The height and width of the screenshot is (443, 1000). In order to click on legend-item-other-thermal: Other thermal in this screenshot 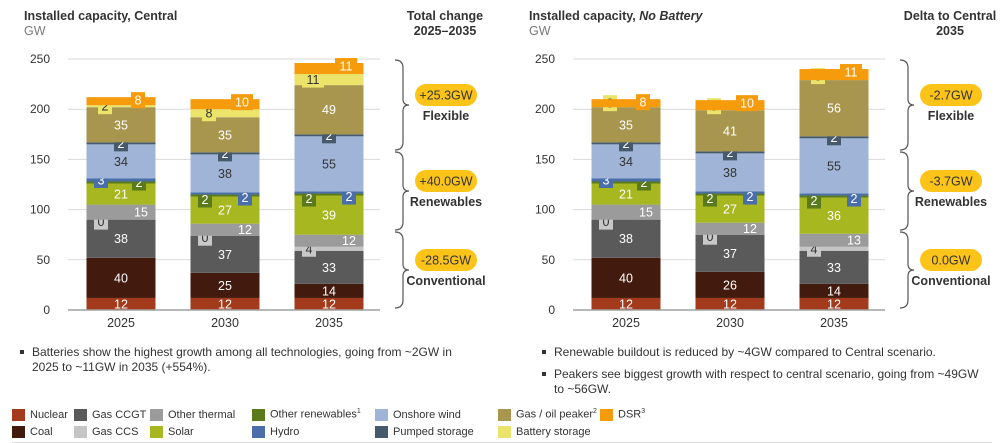, I will do `click(201, 414)`.